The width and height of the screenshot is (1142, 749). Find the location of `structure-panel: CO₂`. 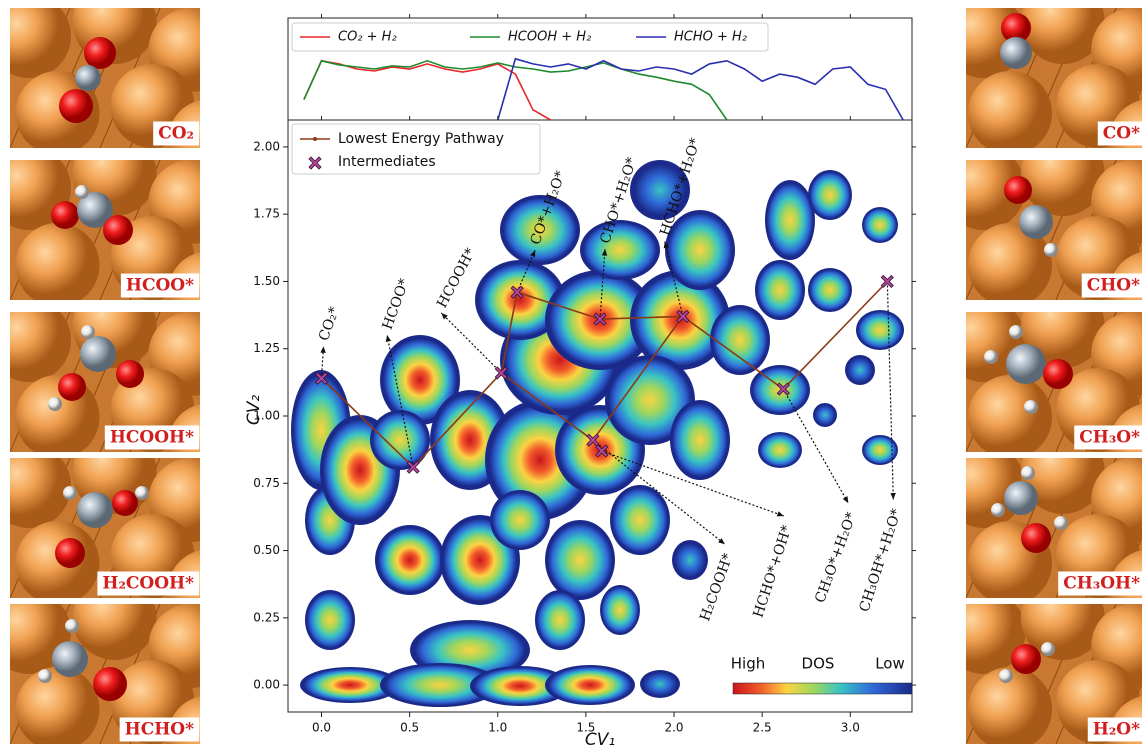

structure-panel: CO₂ is located at coordinates (105, 78).